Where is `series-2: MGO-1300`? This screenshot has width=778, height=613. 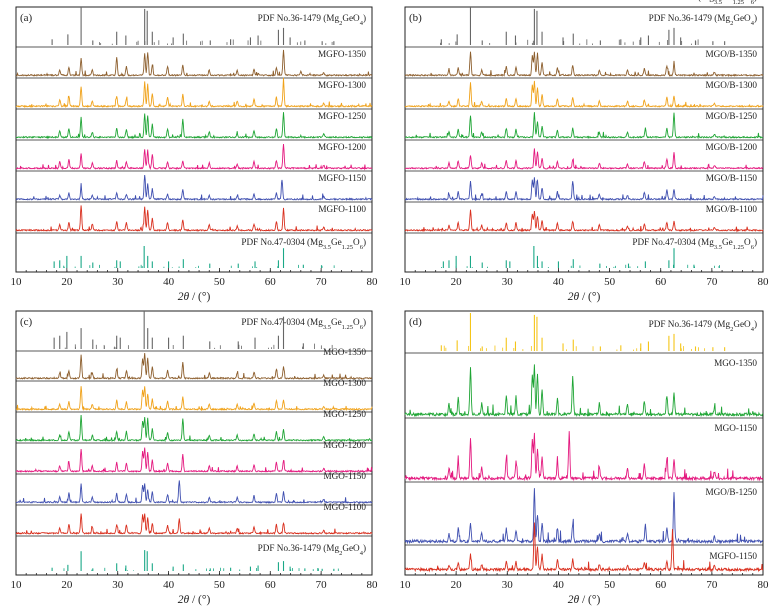
series-2: MGO-1300 is located at coordinates (194, 395).